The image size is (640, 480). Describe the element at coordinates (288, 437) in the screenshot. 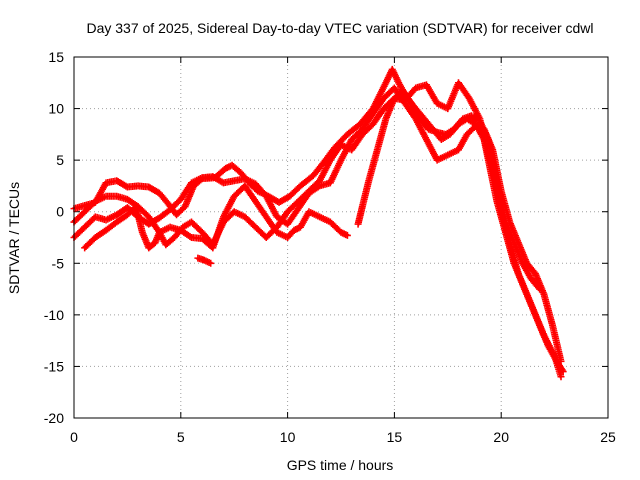

I see `x-tick-label: 10` at that location.